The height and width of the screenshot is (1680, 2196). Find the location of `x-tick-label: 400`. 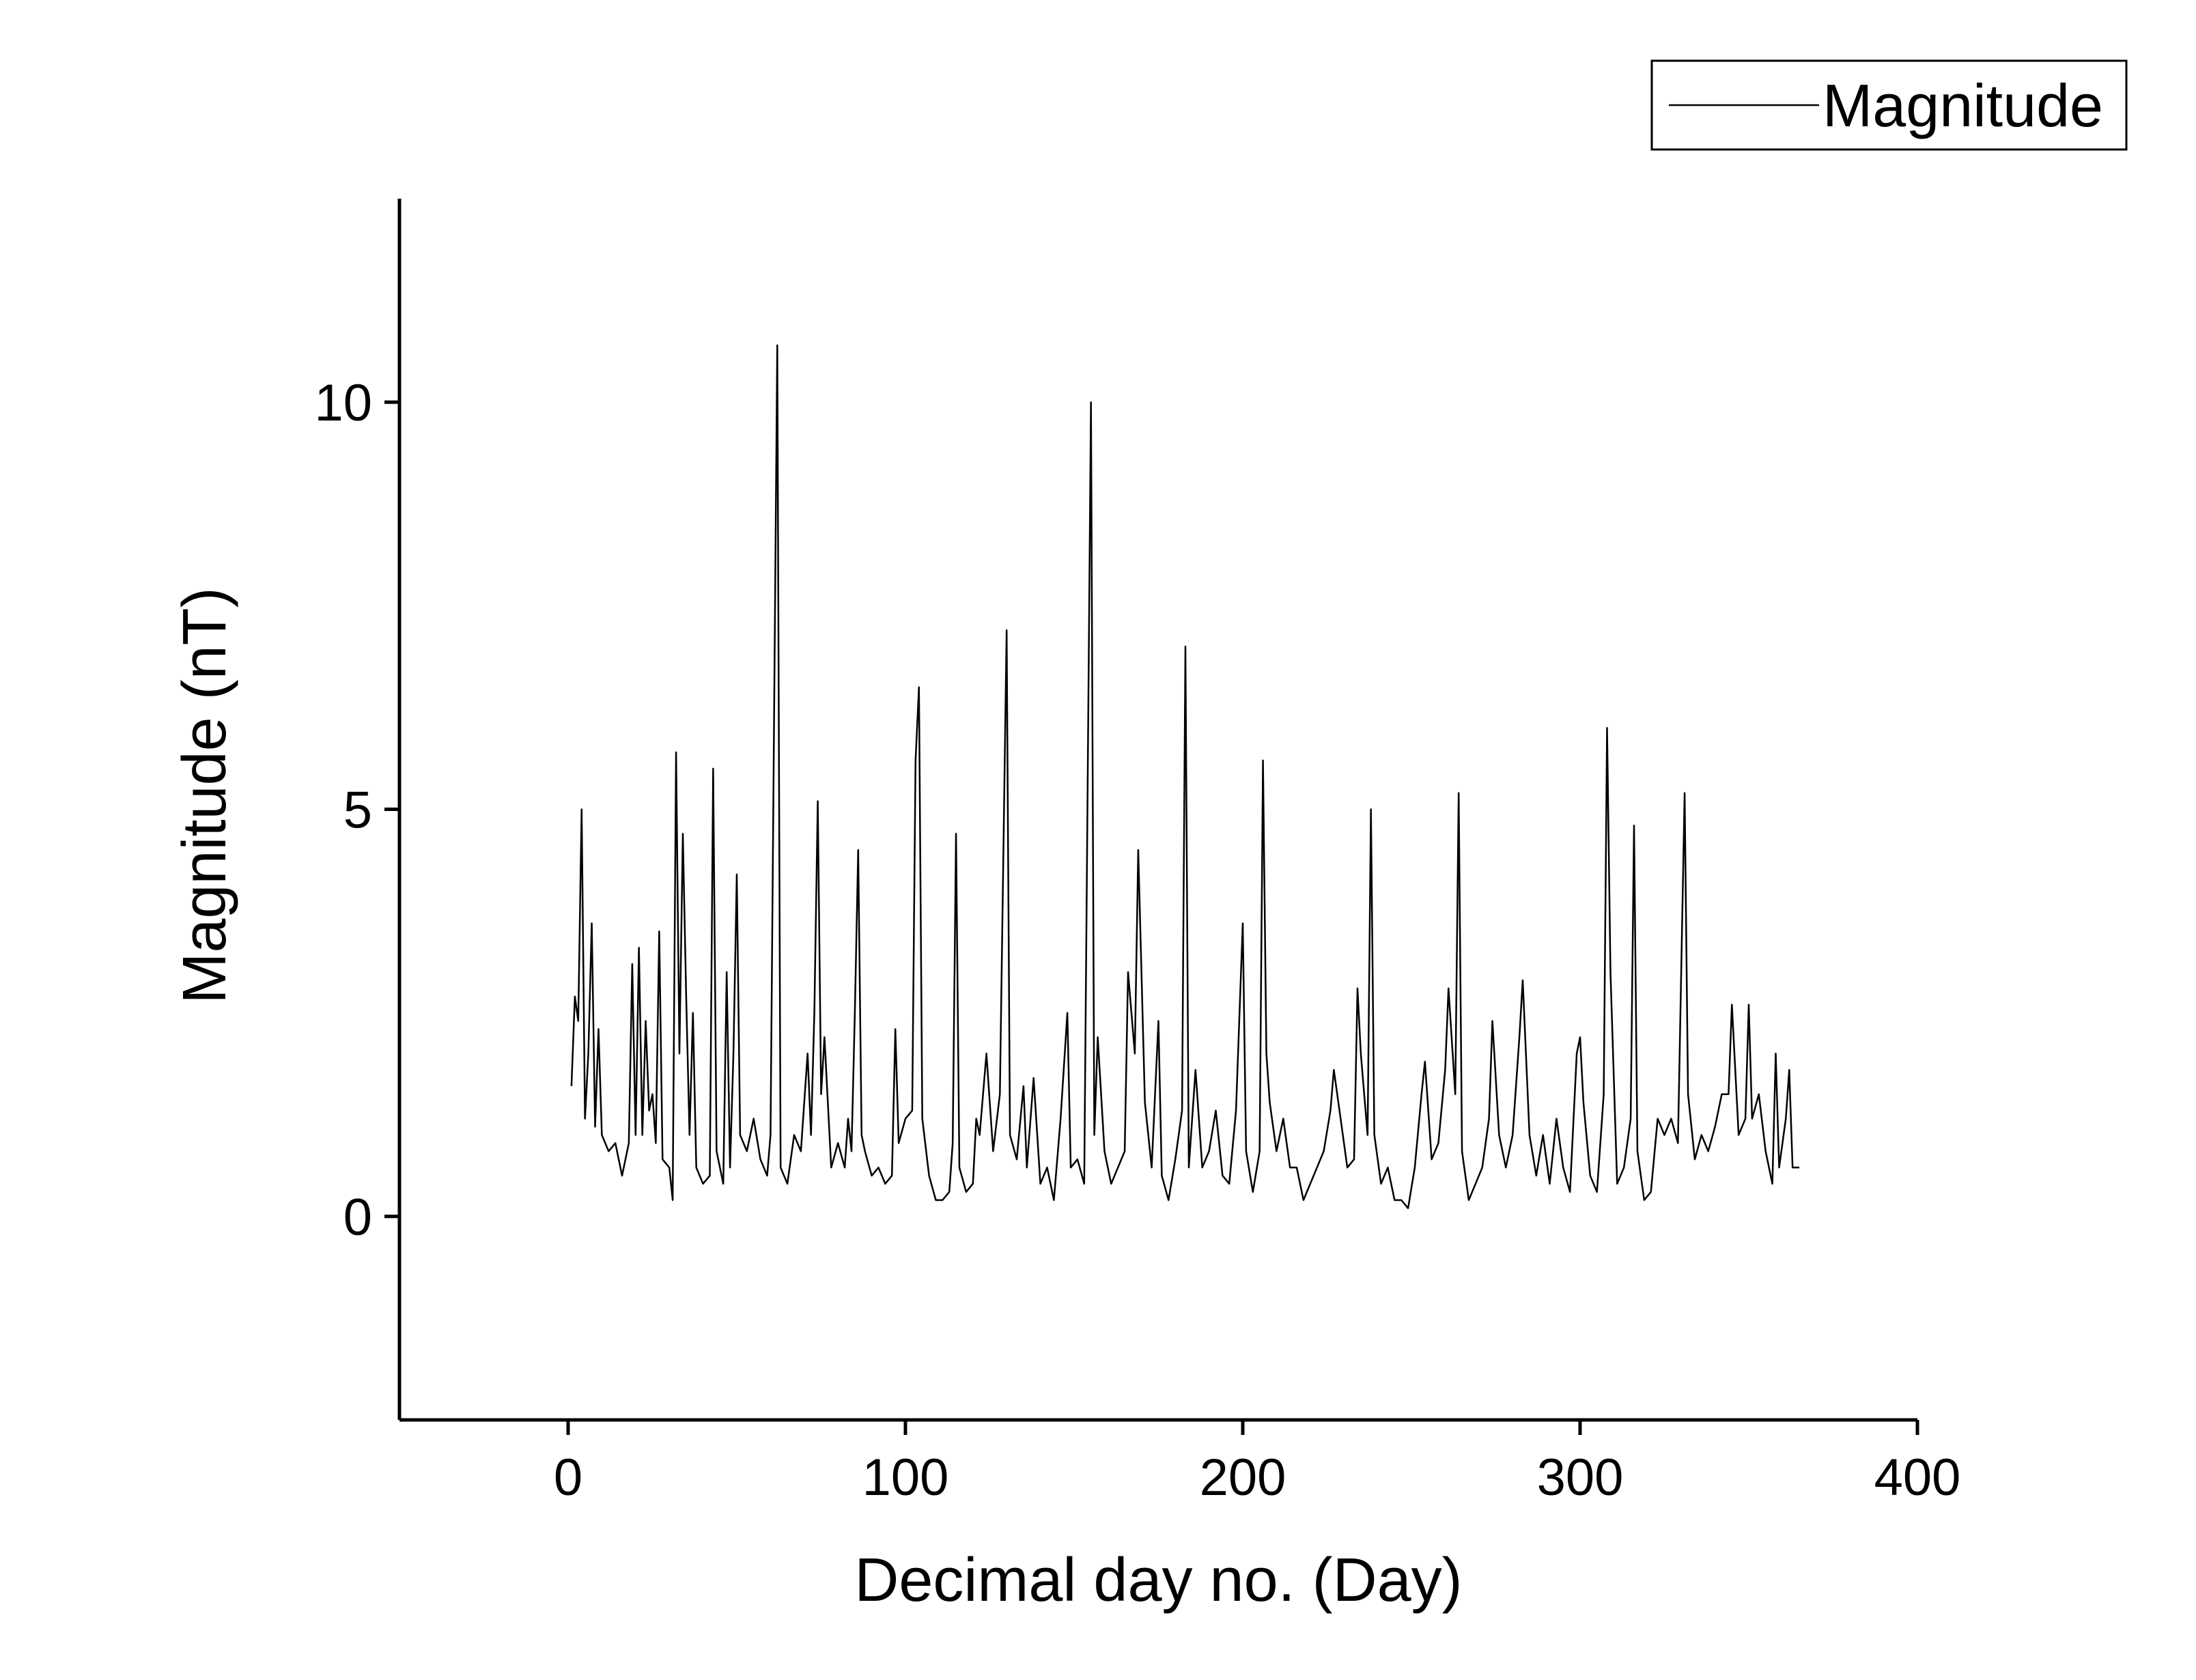

x-tick-label: 400 is located at coordinates (1918, 1478).